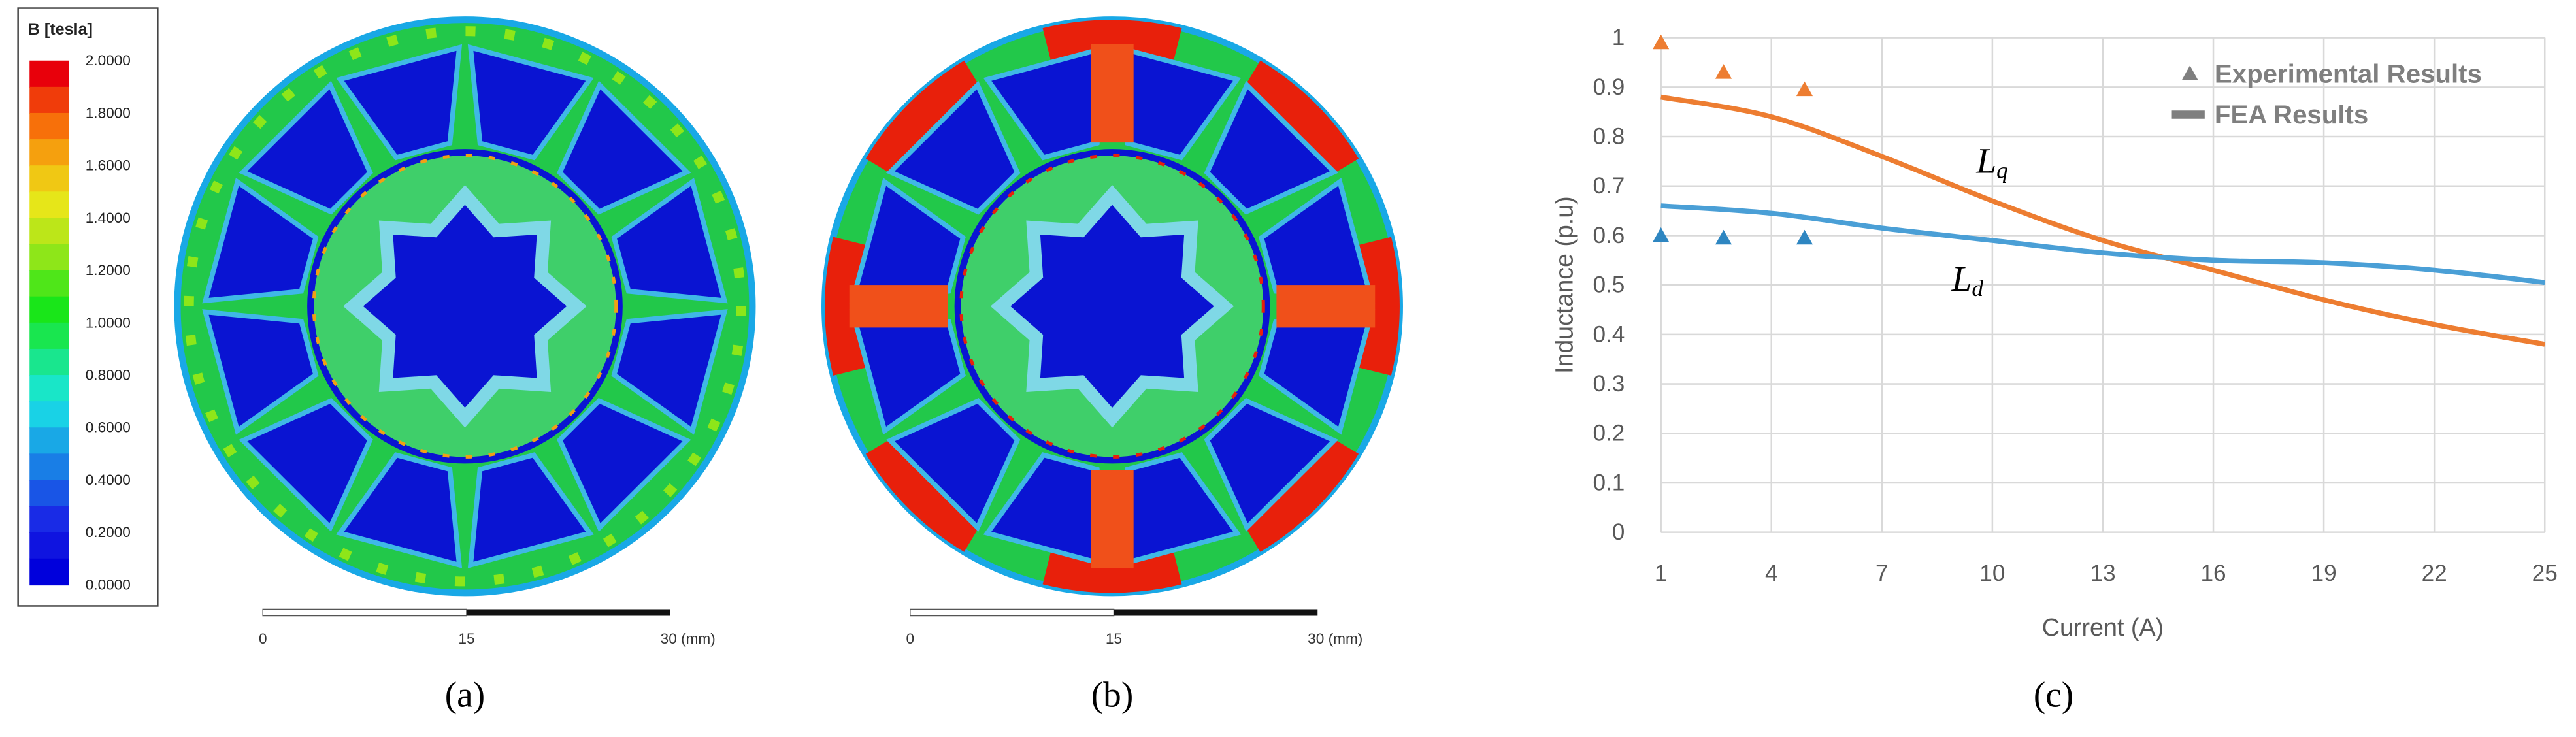  I want to click on y-tick-label: 0.1, so click(1609, 482).